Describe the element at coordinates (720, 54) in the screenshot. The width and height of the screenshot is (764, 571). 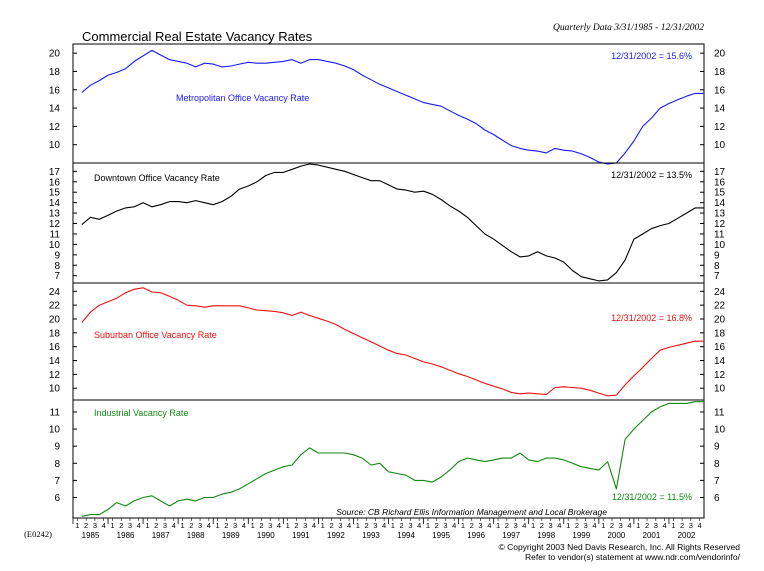
I see `y-tick-label-right: 20` at that location.